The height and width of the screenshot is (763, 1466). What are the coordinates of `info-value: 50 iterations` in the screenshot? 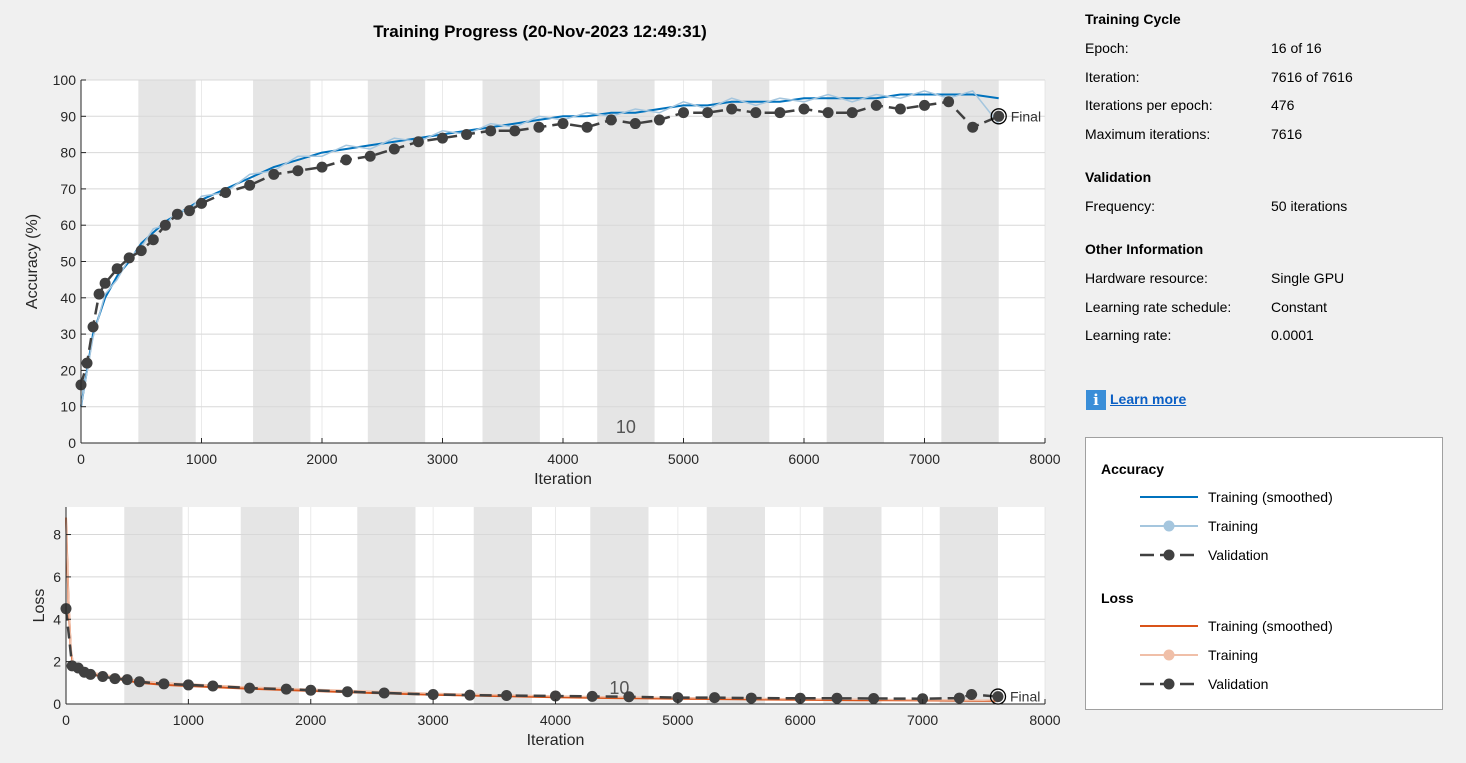 It's located at (1309, 206).